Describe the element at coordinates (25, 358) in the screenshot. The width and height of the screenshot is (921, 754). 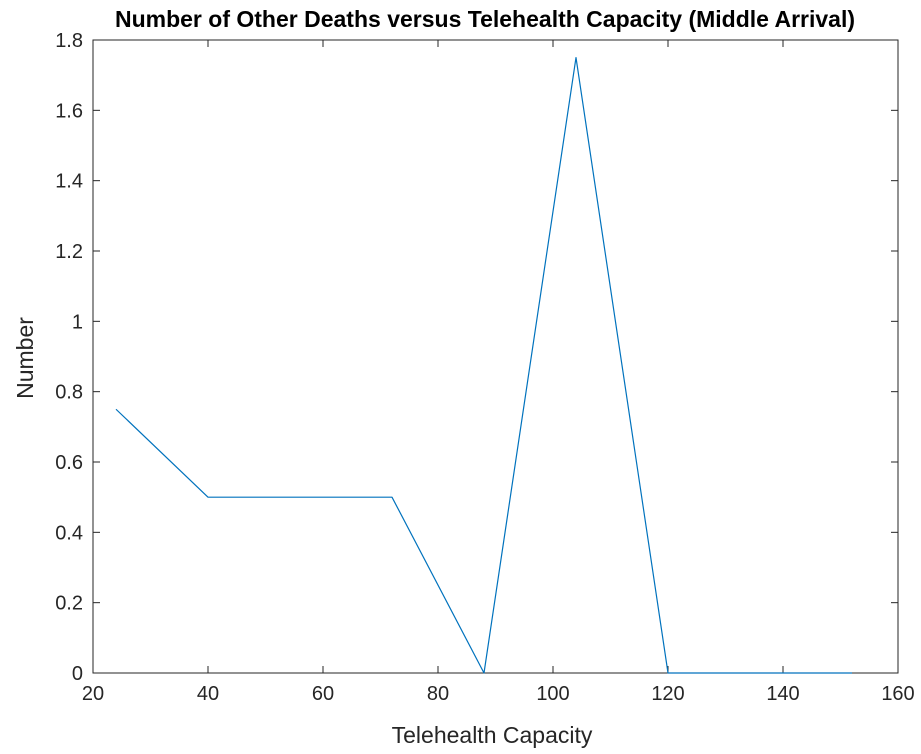
I see `y-axis-label: Number` at that location.